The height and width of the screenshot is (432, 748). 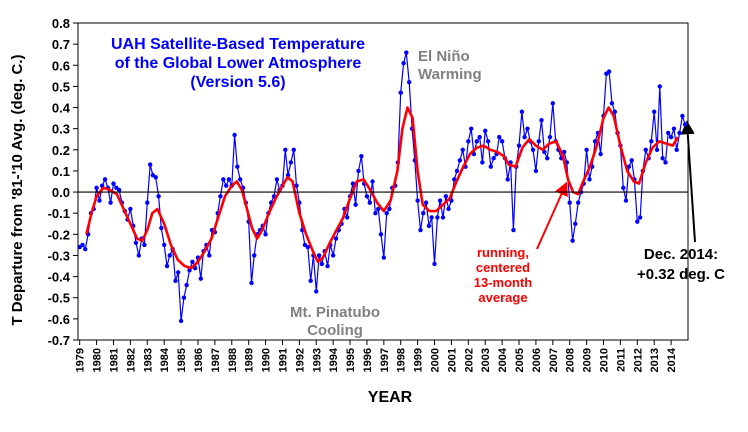 What do you see at coordinates (503, 252) in the screenshot?
I see `running-line-1: running,` at bounding box center [503, 252].